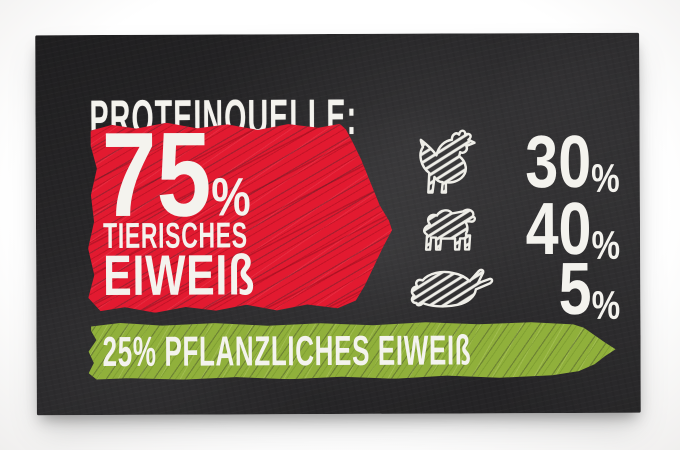 This screenshot has height=450, width=680. I want to click on stat-row-fish: 5%, so click(514, 288).